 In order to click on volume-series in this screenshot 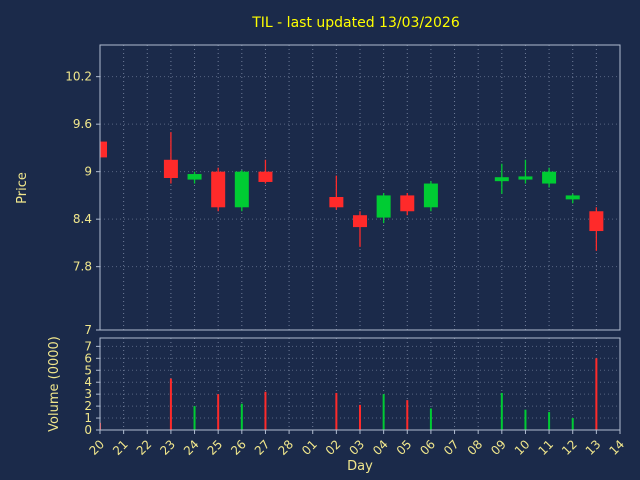, I will do `click(349, 394)`.